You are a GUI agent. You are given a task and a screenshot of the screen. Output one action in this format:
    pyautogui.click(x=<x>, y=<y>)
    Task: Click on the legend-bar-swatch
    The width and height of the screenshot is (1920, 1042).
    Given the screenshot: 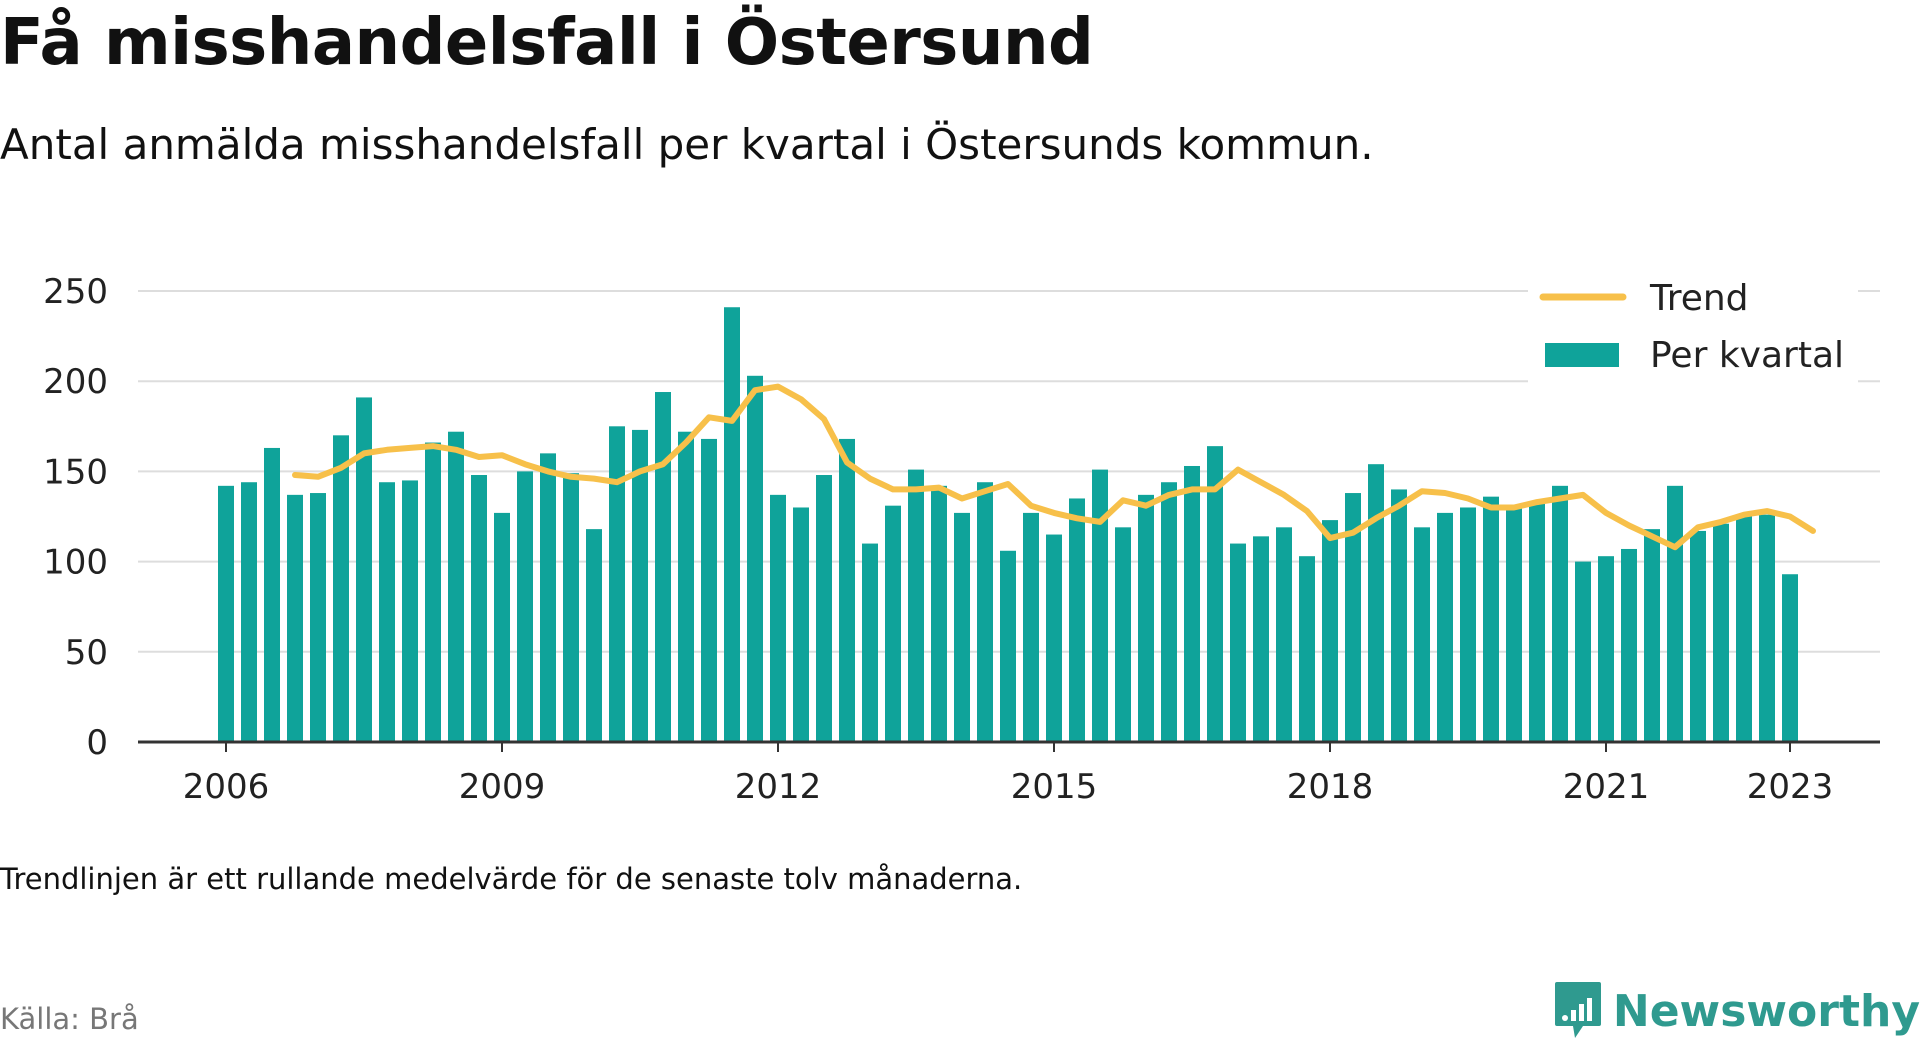 What is the action you would take?
    pyautogui.click(x=1582, y=355)
    